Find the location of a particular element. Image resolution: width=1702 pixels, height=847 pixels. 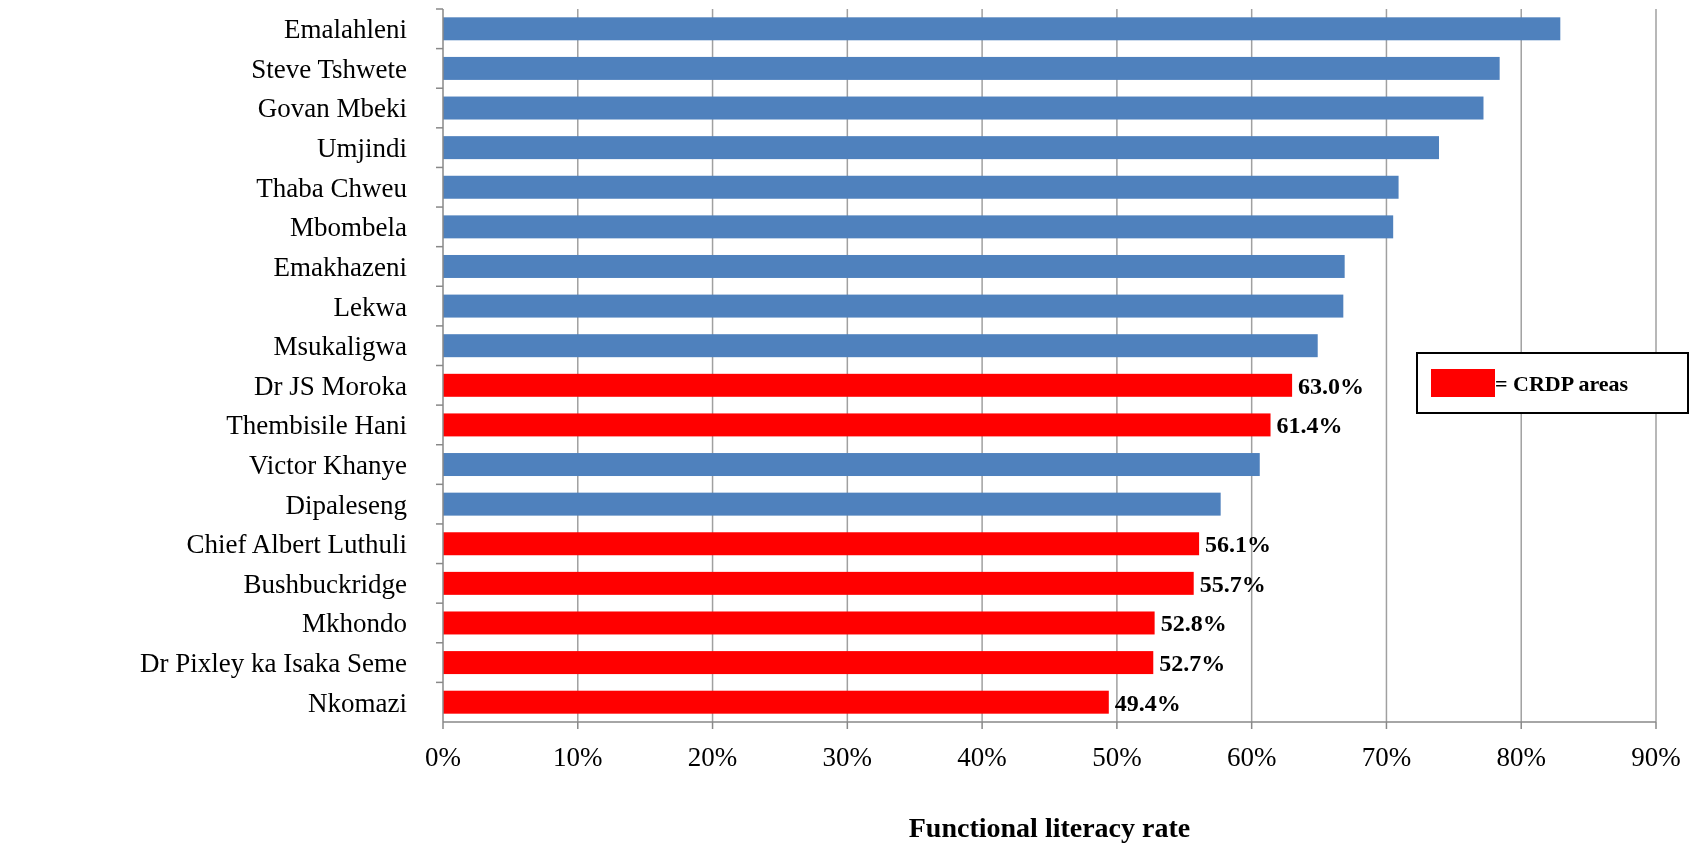

x-tick-label: 50% is located at coordinates (1117, 757).